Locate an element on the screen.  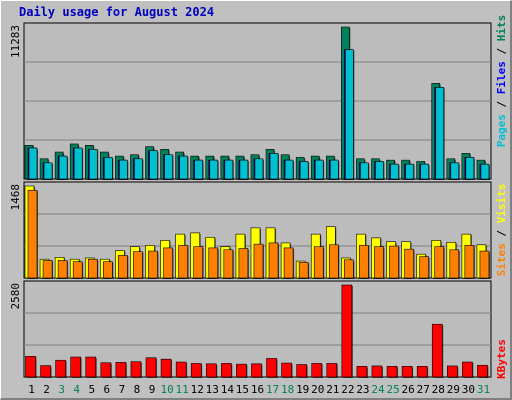
legend-sites-visits-part: Visits is located at coordinates (501, 204).